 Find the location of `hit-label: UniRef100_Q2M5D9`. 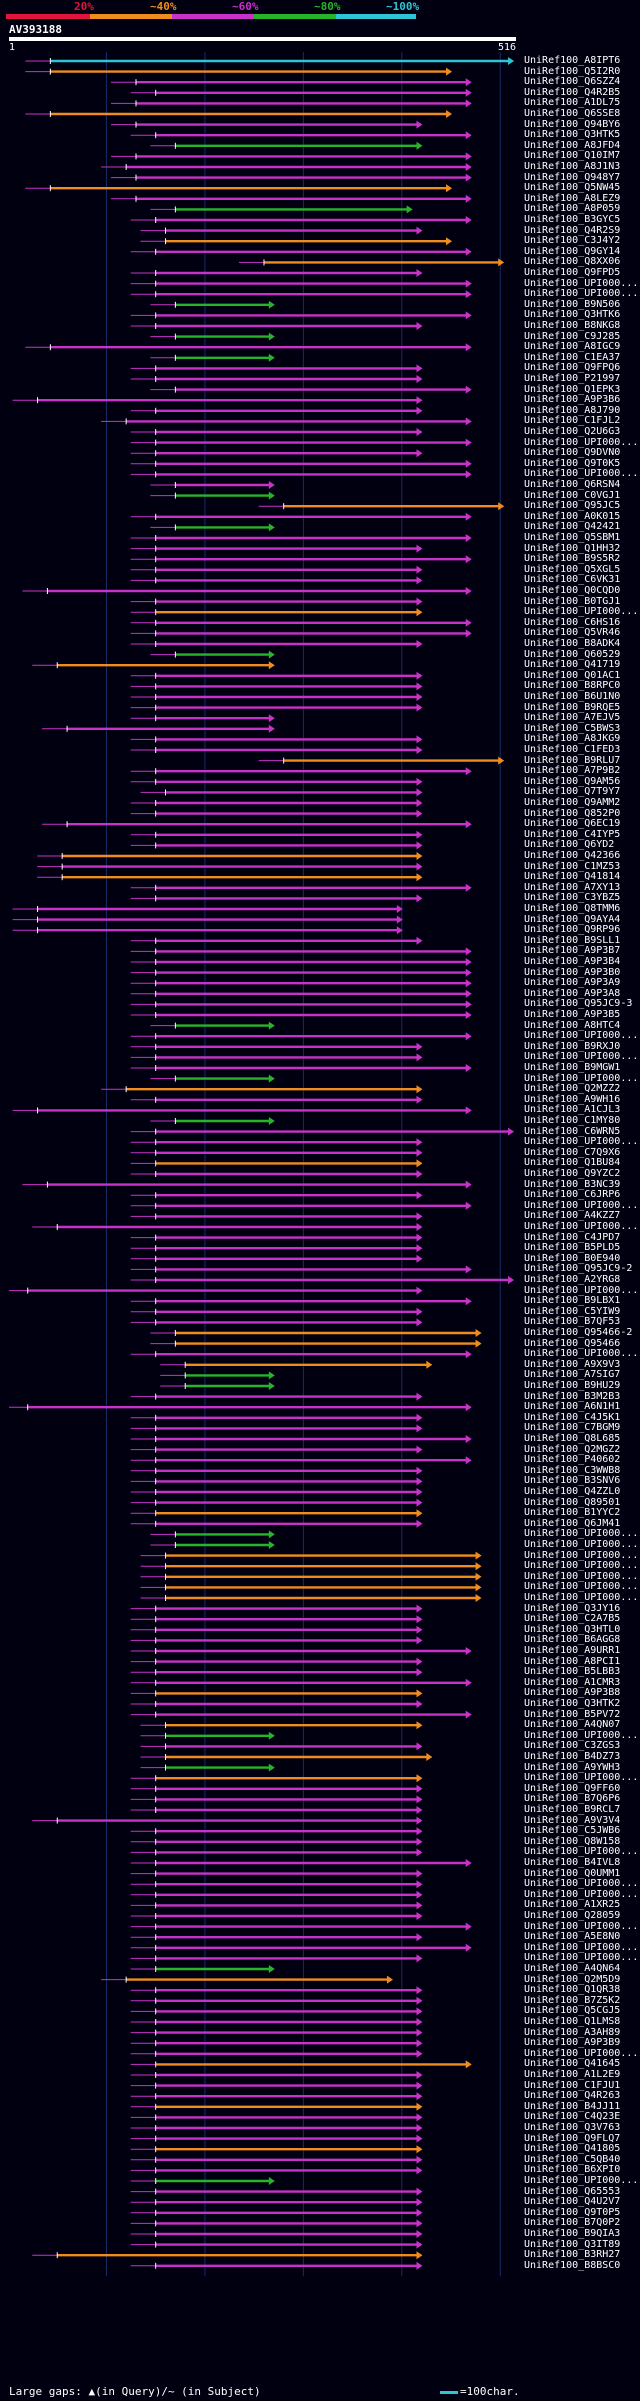

hit-label: UniRef100_Q2M5D9 is located at coordinates (572, 1979).